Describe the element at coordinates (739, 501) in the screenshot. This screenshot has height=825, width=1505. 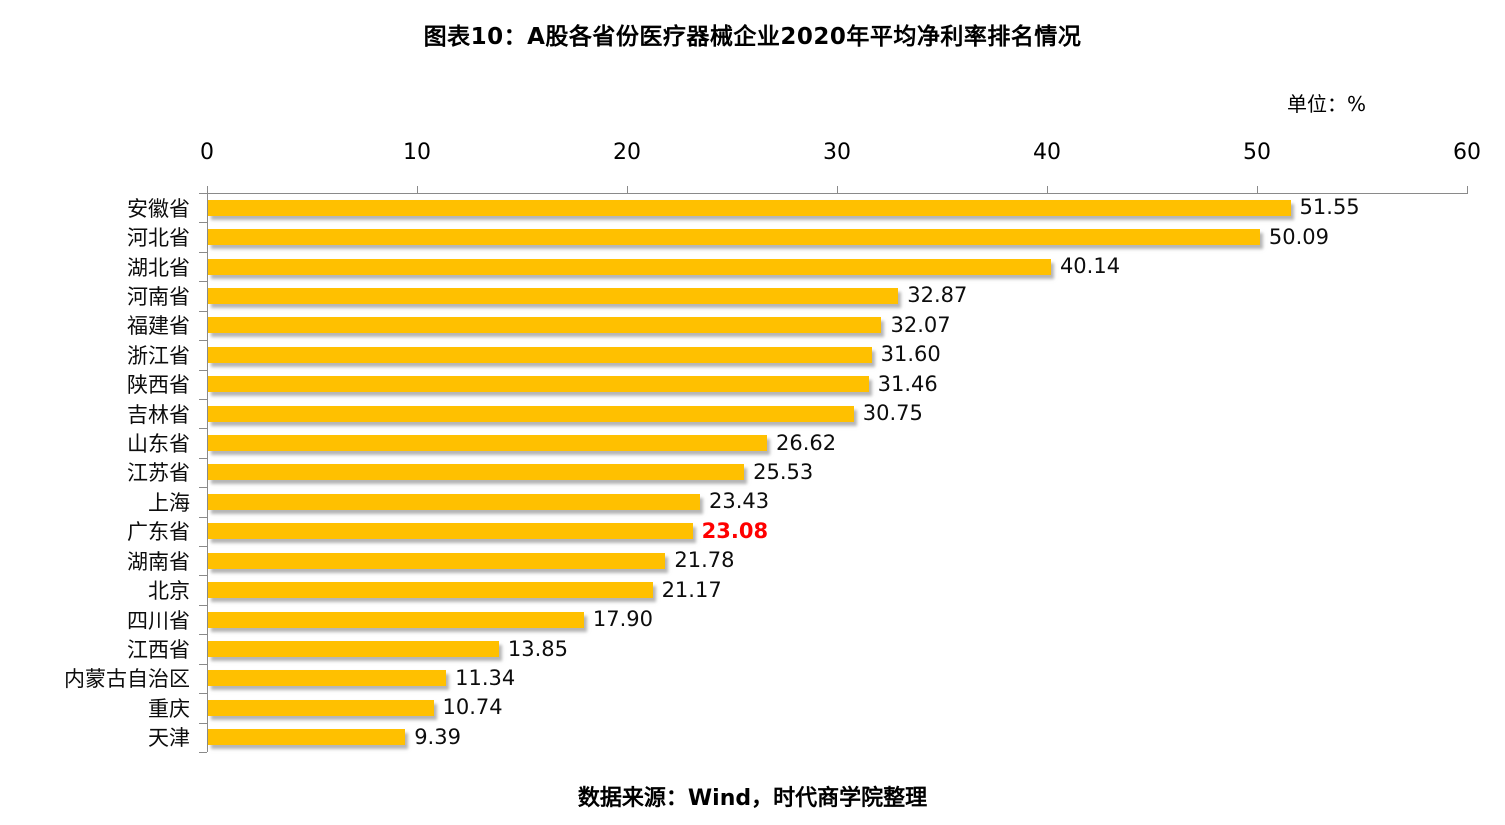
I see `value-label: 23.43` at that location.